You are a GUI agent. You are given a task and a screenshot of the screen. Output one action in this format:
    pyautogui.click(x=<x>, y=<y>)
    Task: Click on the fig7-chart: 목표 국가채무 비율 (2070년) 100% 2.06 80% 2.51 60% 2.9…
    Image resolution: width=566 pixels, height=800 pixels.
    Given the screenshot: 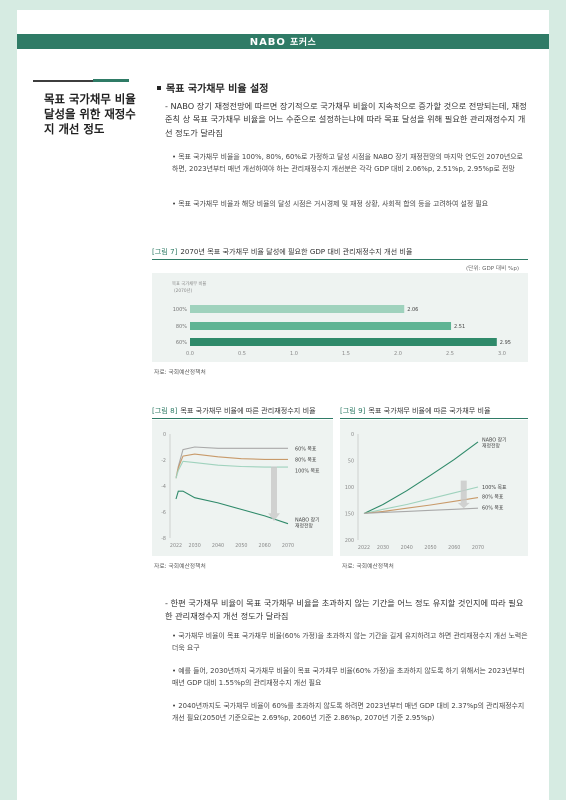 What is the action you would take?
    pyautogui.click(x=341, y=318)
    